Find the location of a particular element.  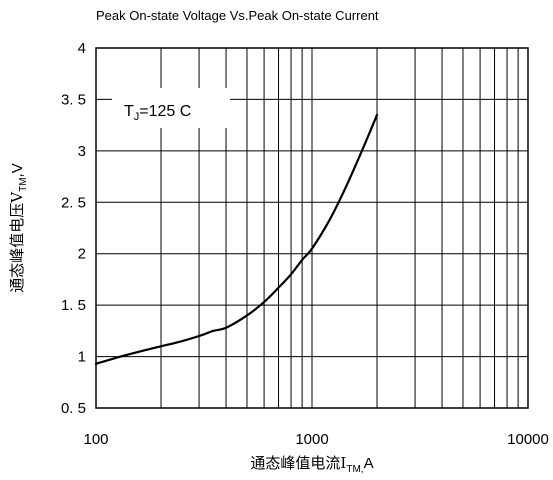

annotation-box is located at coordinates (171, 108).